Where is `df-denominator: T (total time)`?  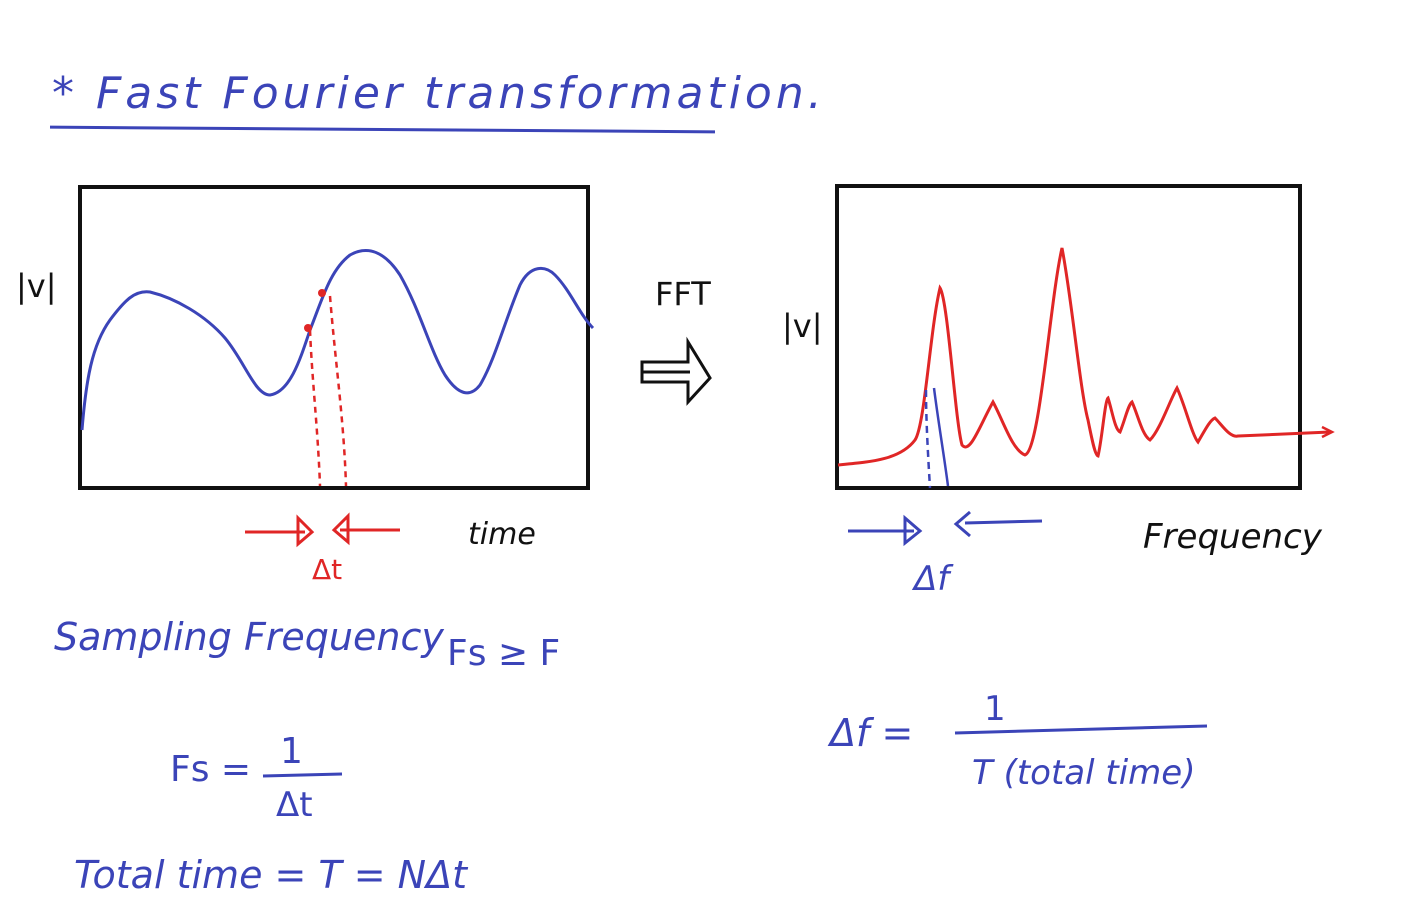 df-denominator: T (total time) is located at coordinates (1084, 773).